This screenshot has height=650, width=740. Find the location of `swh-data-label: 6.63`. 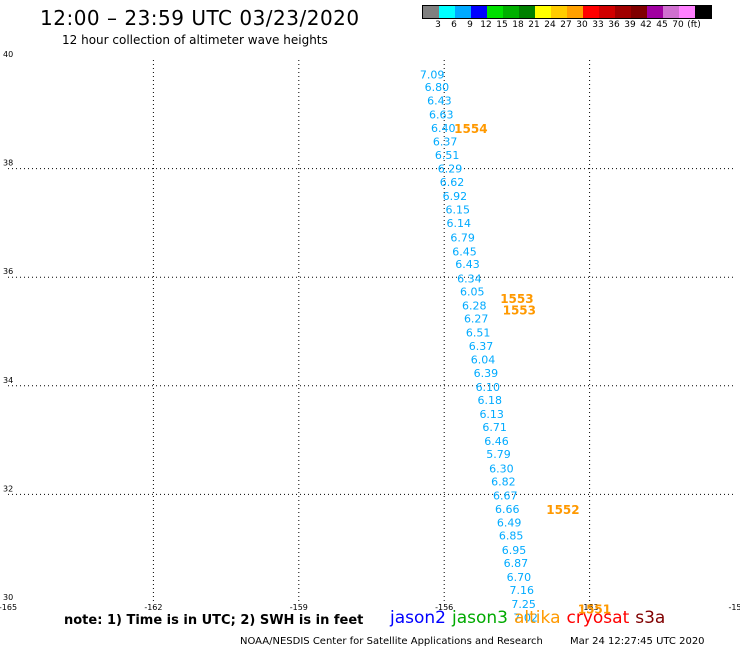

swh-data-label: 6.63 is located at coordinates (441, 114).